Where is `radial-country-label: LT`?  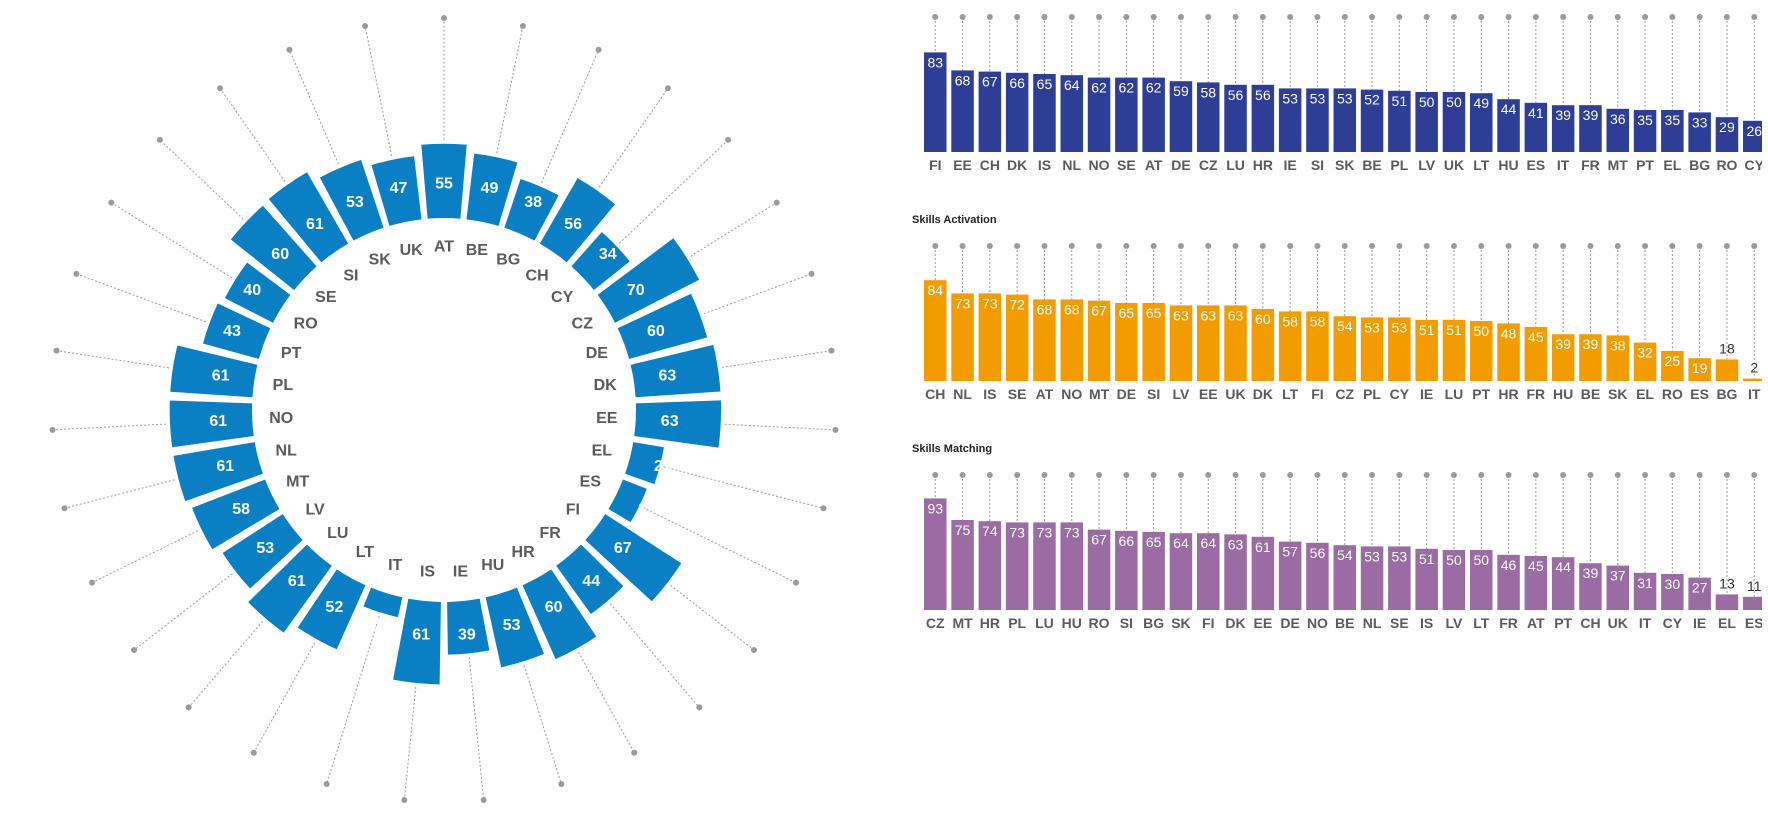
radial-country-label: LT is located at coordinates (365, 552).